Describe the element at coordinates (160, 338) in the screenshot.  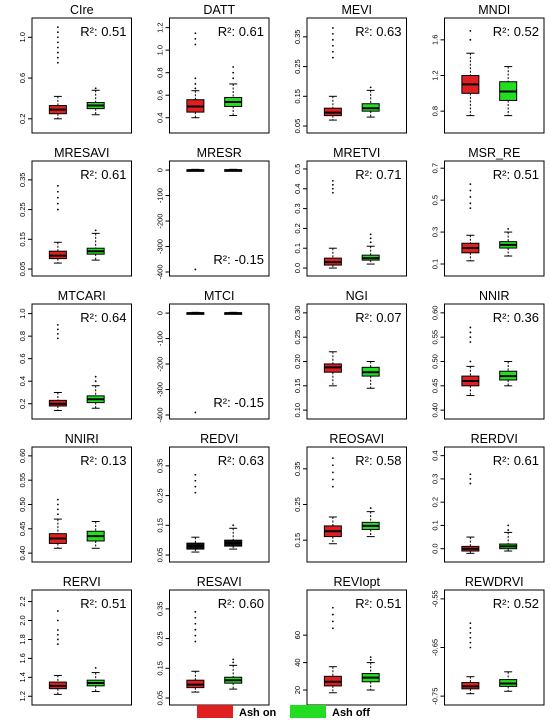
I see `y-tick-label: -100` at that location.